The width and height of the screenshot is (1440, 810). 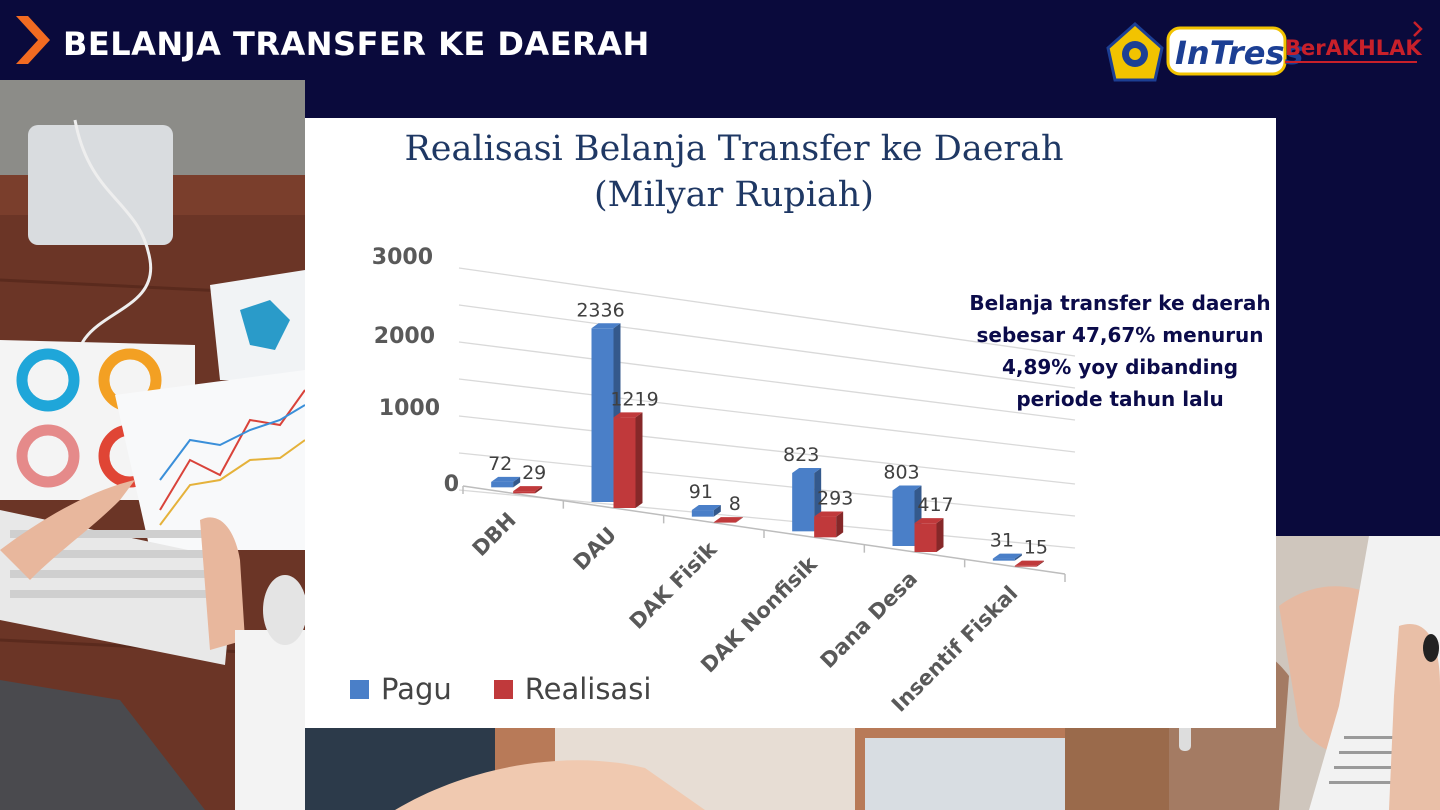 What do you see at coordinates (835, 499) in the screenshot?
I see `data-label: 293` at bounding box center [835, 499].